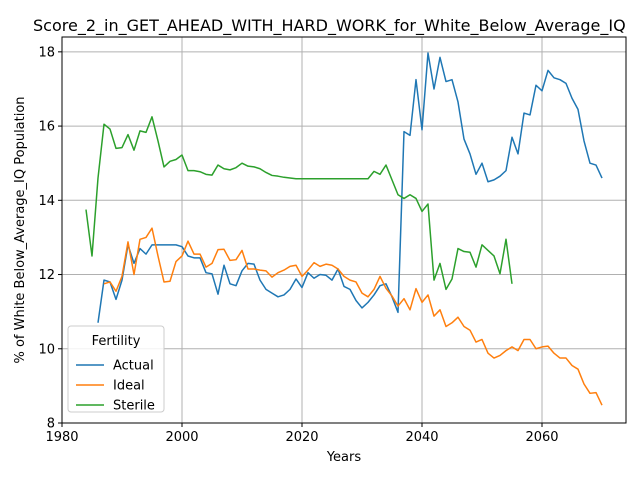  I want to click on y-tick-label: 10, so click(46, 349).